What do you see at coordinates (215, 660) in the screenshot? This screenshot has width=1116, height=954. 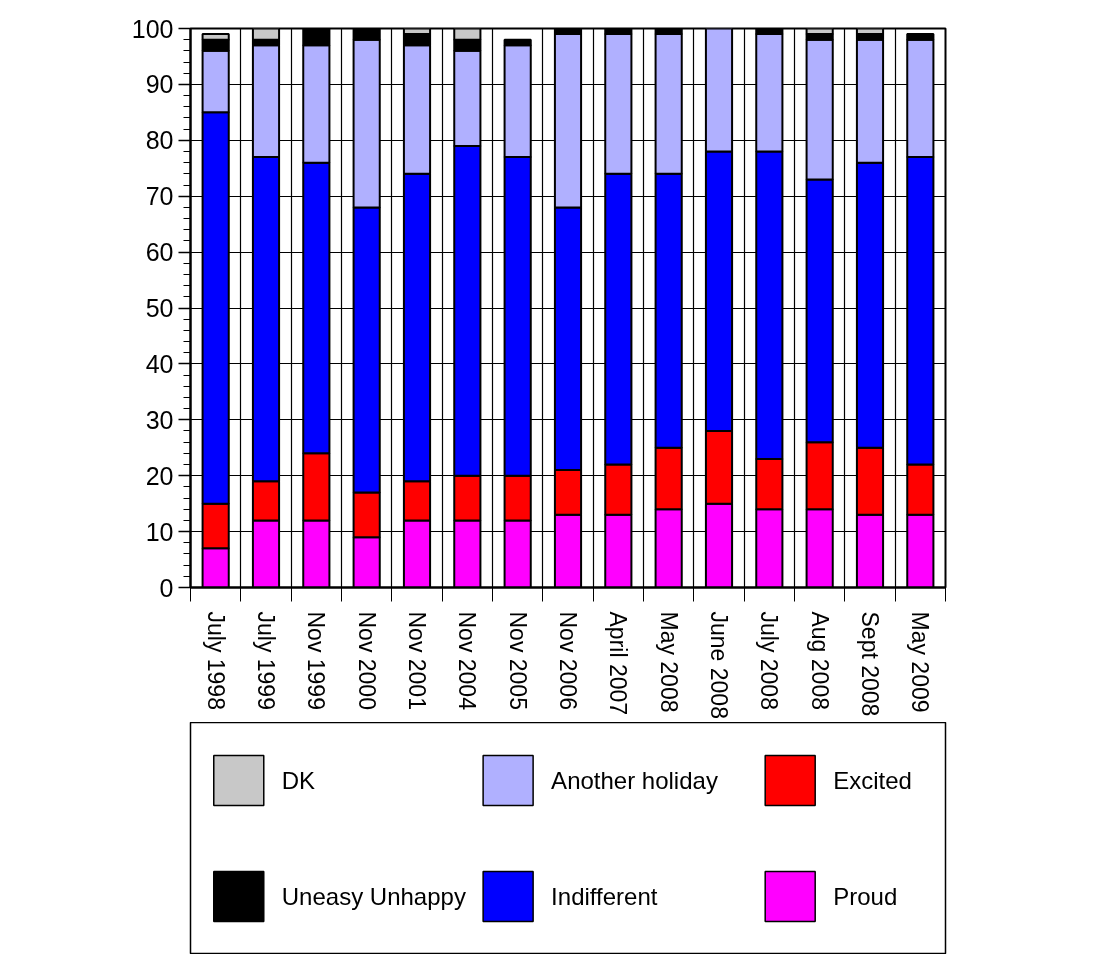 I see `x-tick-label: July 1998` at bounding box center [215, 660].